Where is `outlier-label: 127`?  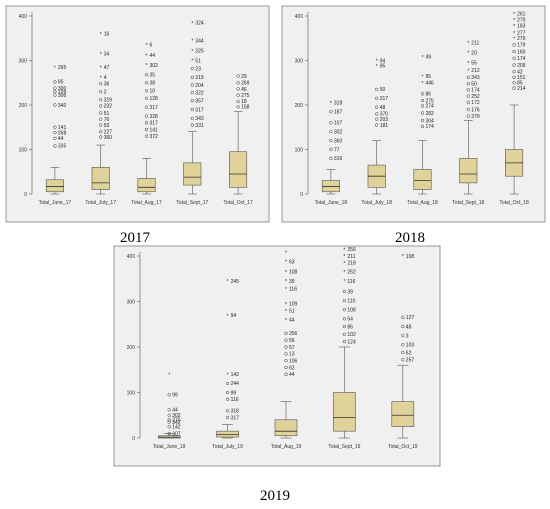 outlier-label: 127 is located at coordinates (410, 318).